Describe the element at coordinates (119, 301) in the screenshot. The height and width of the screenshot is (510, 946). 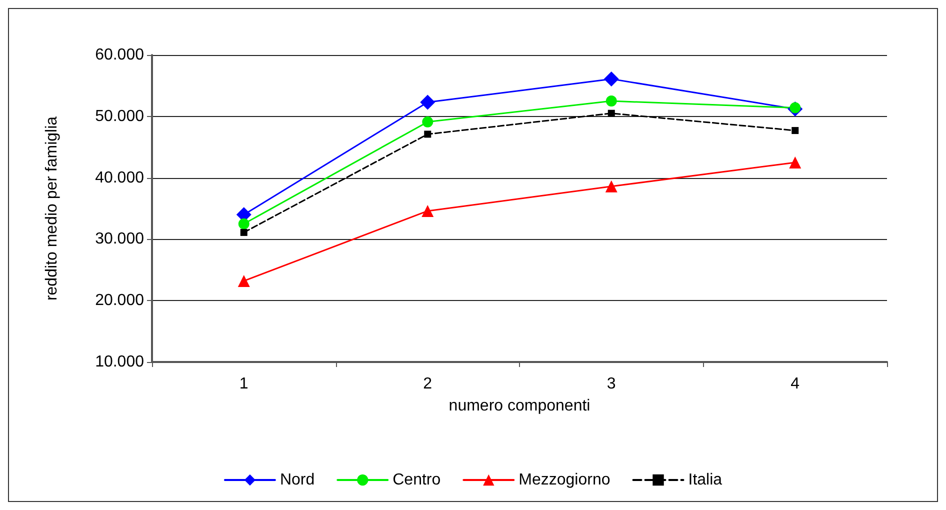
I see `y-tick-label: 20.000` at that location.